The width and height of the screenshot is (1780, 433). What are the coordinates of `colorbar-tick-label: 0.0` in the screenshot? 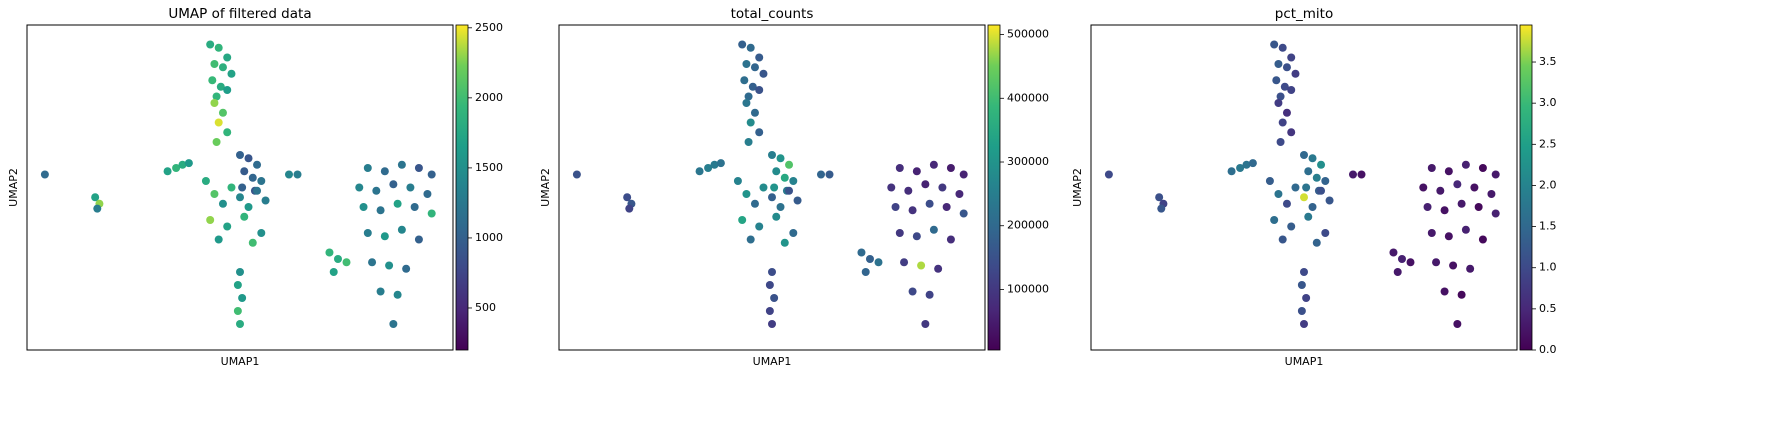 It's located at (1548, 349).